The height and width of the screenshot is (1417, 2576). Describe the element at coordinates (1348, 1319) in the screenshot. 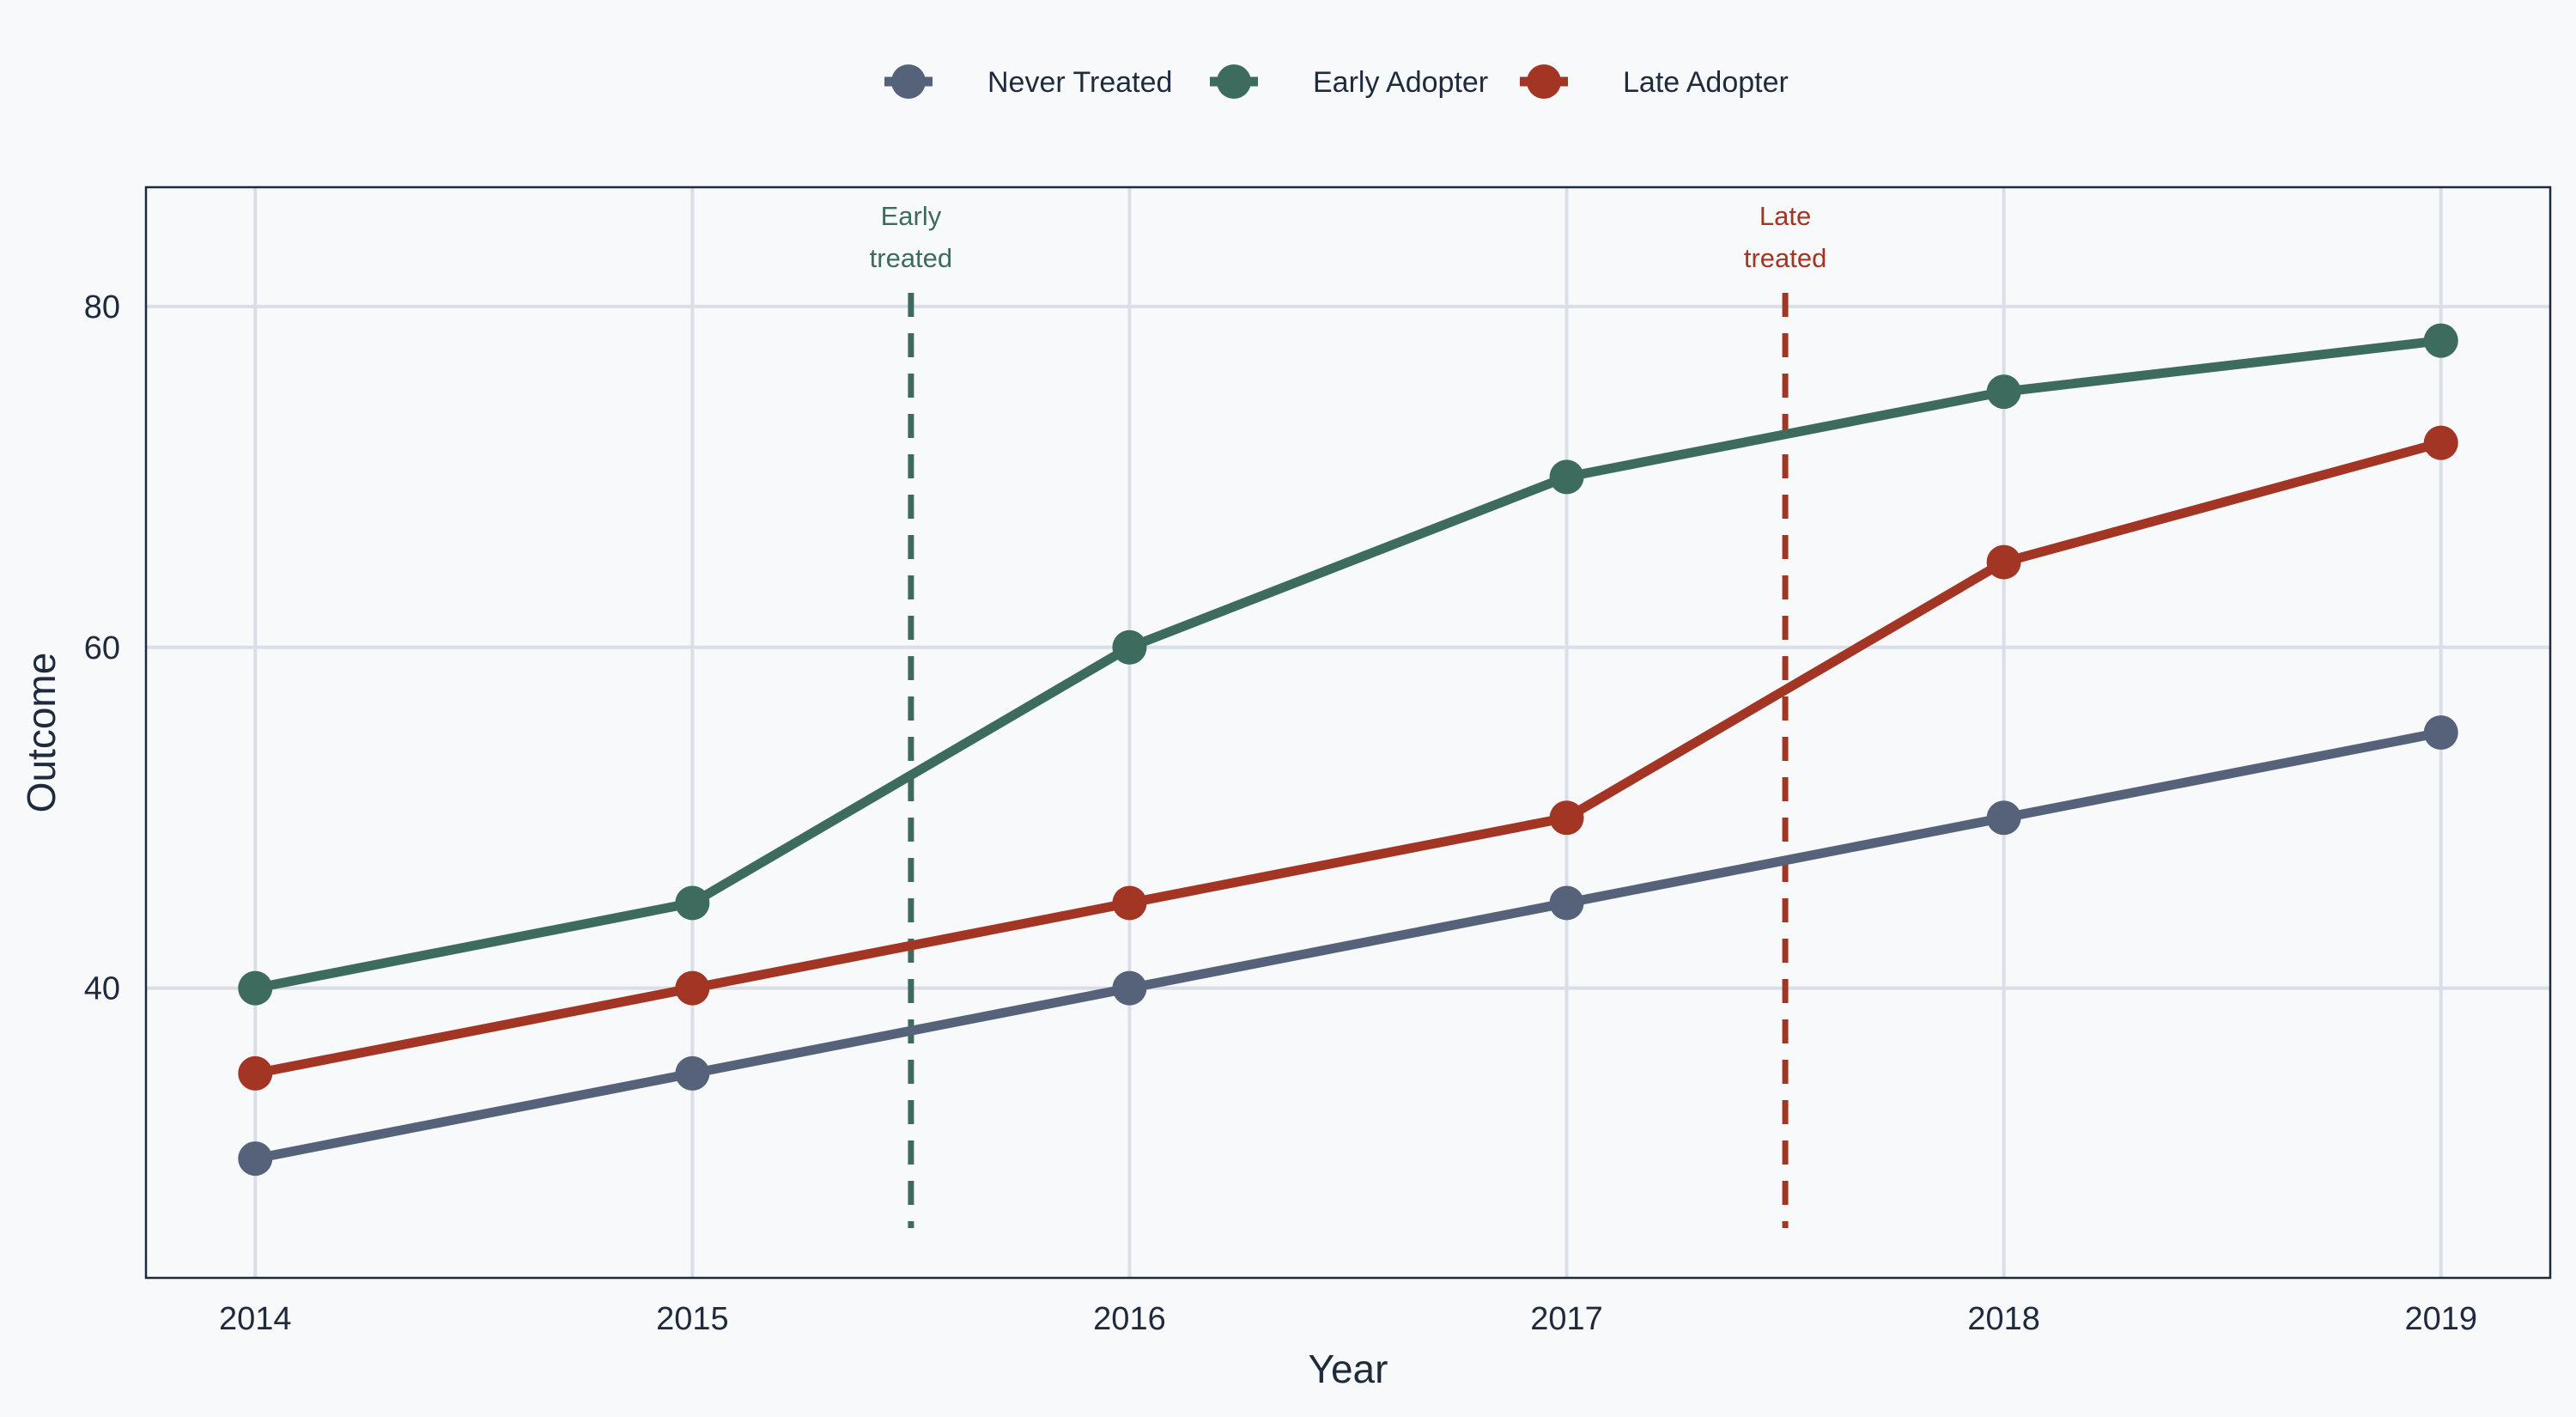

I see `x-axis-ticks: 2014 2015 2016 2017 2018 2019` at that location.